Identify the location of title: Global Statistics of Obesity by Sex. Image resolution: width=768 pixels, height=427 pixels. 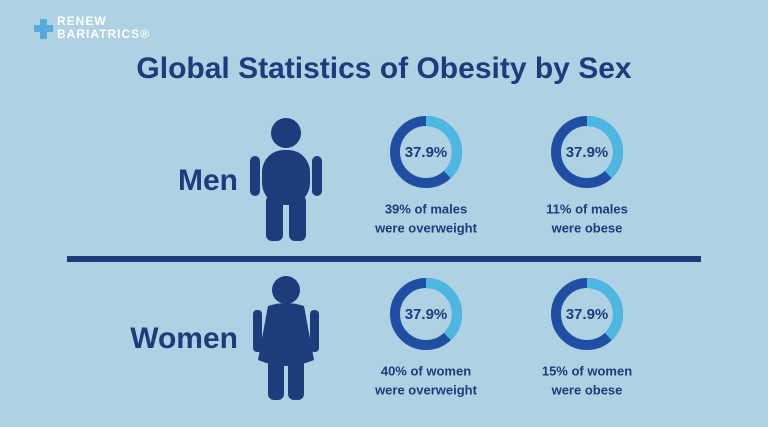
(383, 68).